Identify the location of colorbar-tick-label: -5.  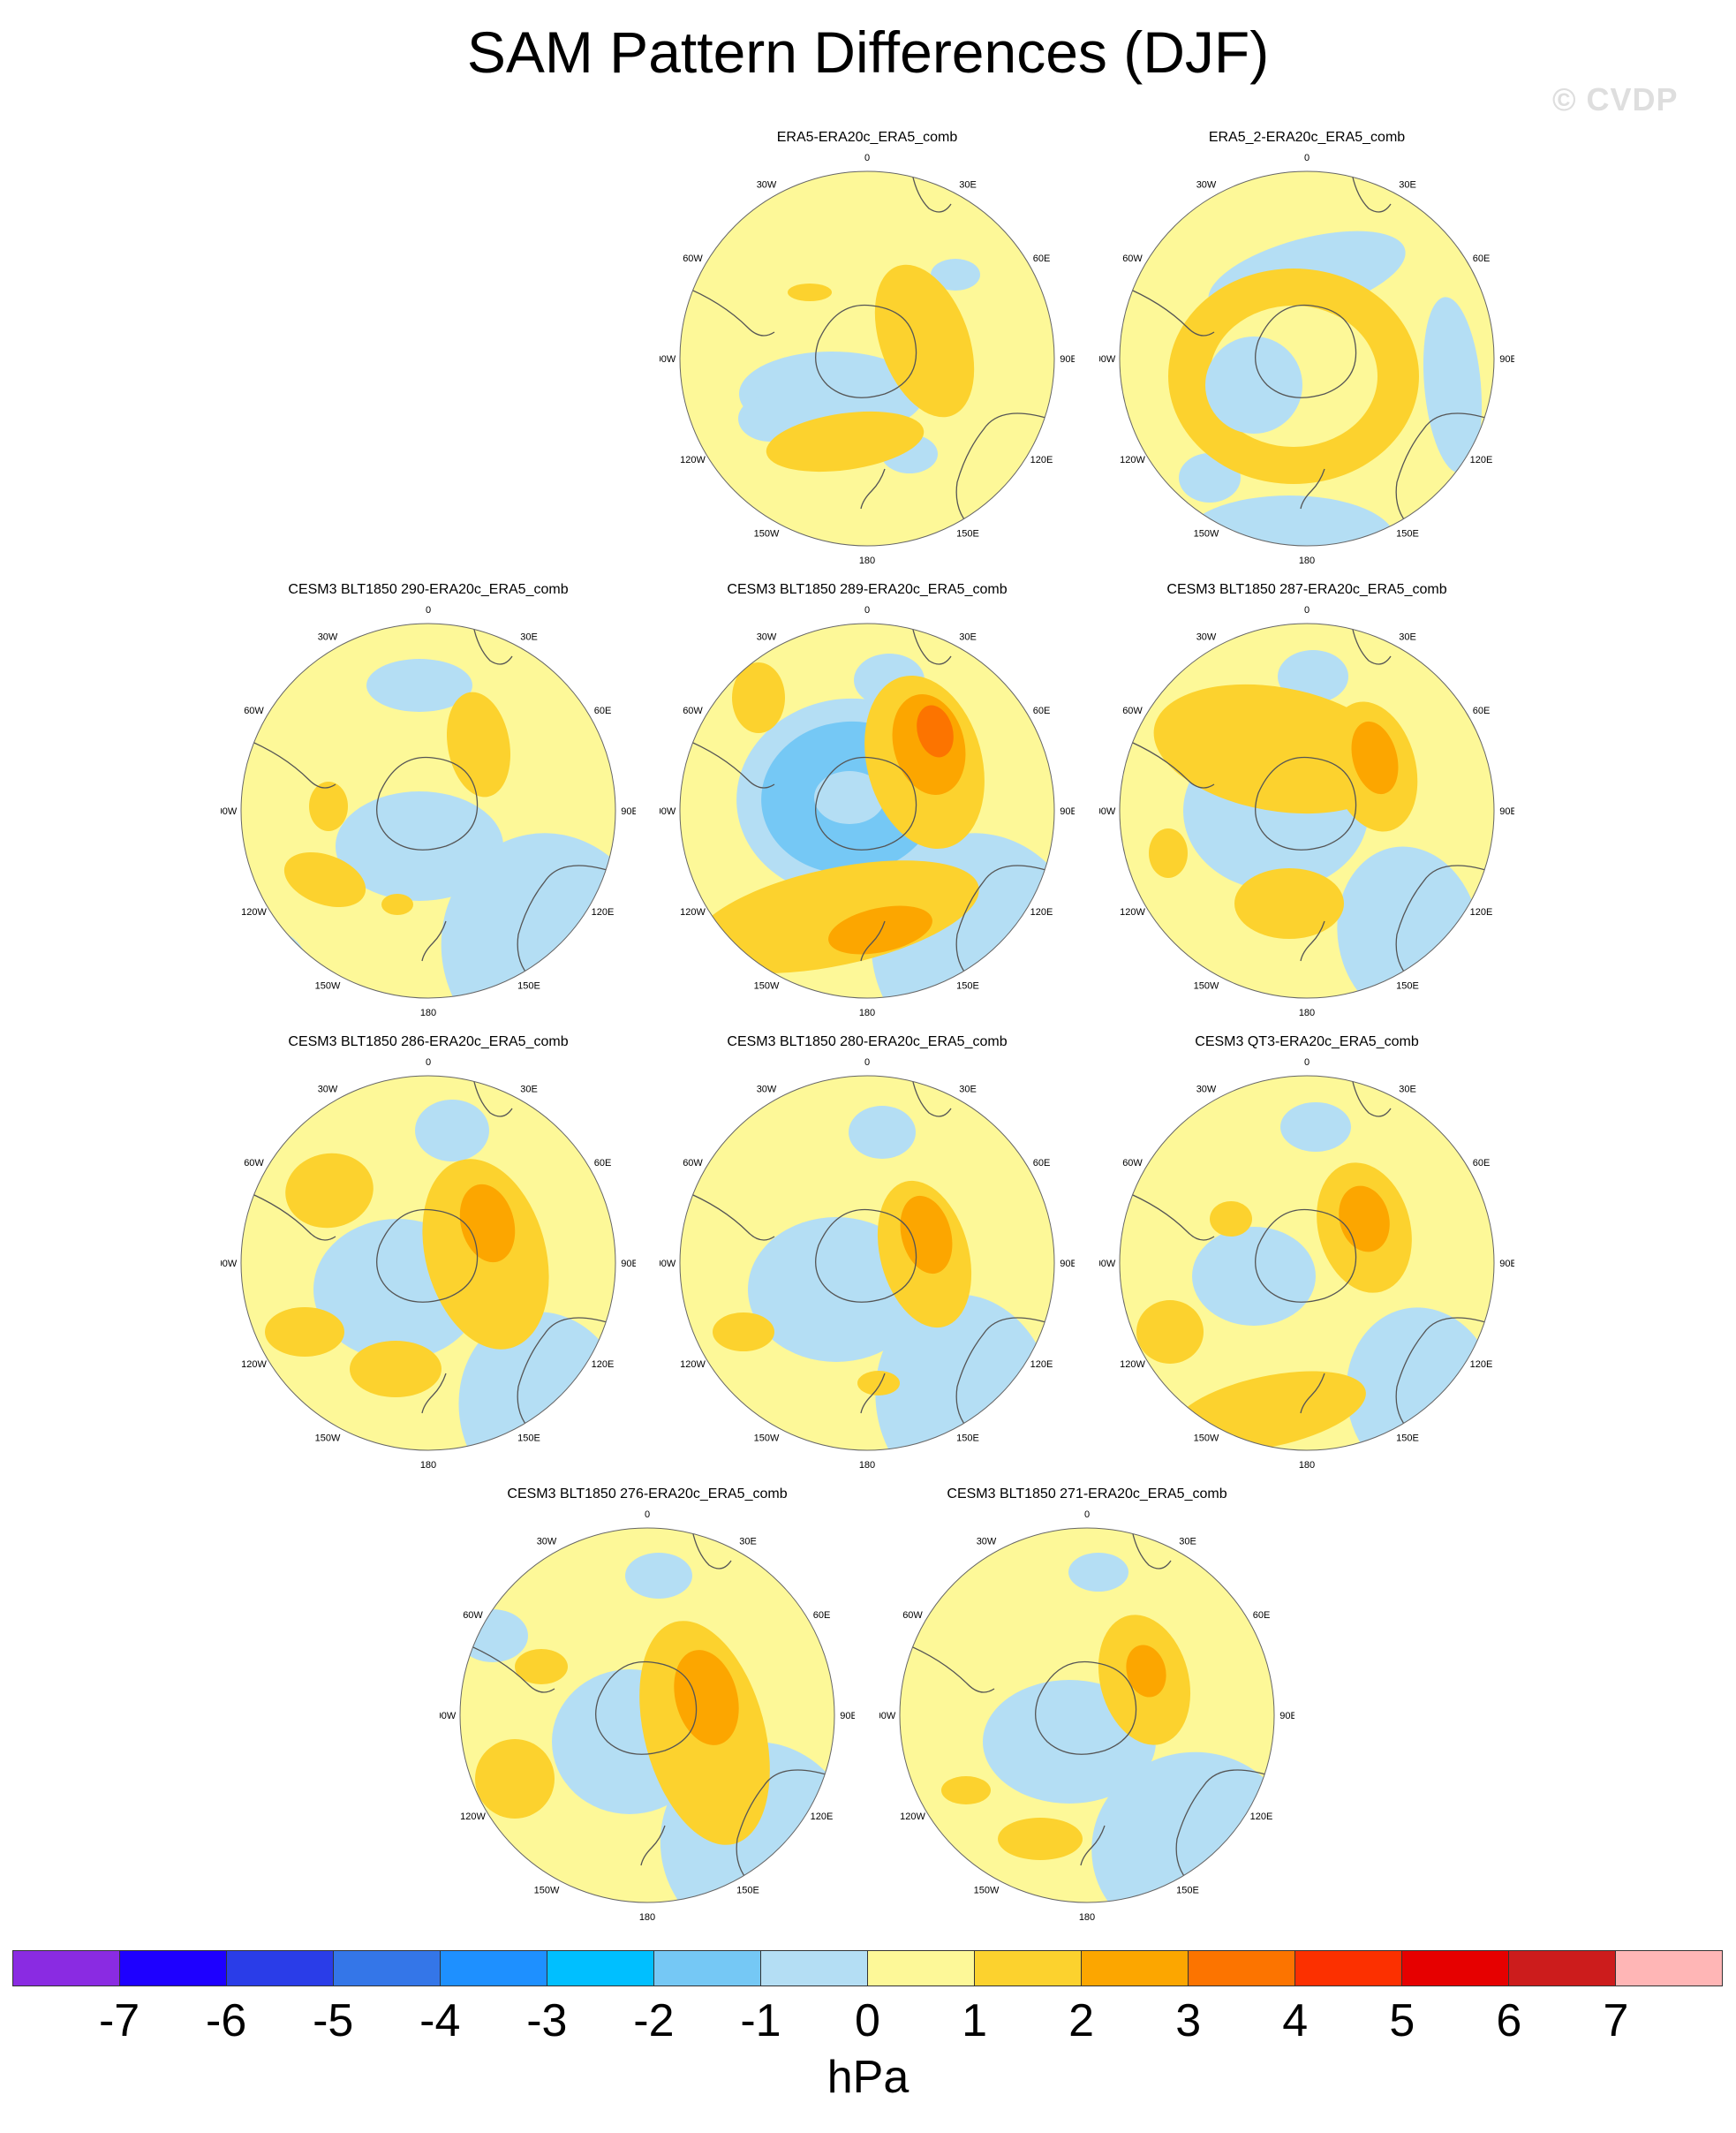
(334, 2021).